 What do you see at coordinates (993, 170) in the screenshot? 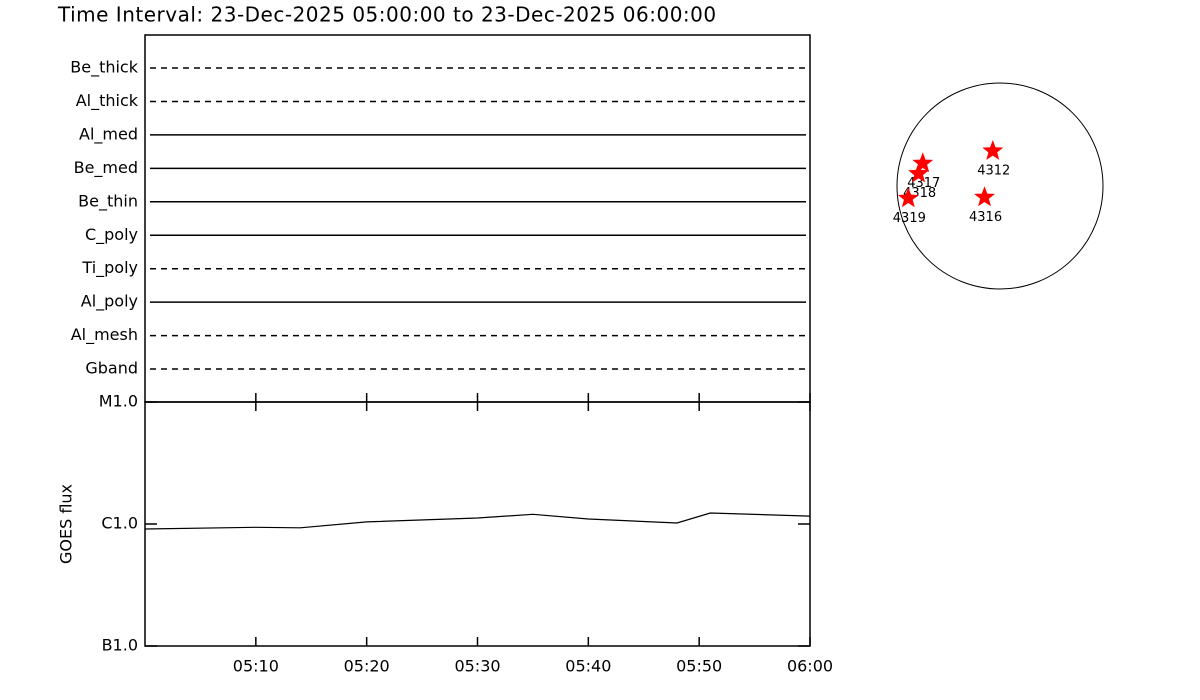
I see `region-label: 4312` at bounding box center [993, 170].